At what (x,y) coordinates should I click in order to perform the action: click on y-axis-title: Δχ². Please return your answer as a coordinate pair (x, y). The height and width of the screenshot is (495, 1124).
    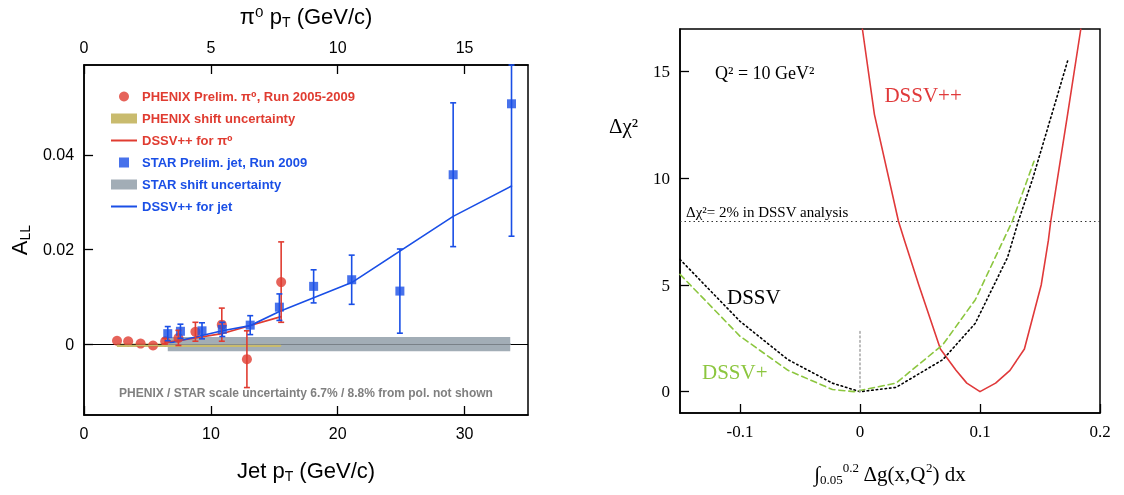
    Looking at the image, I should click on (623, 126).